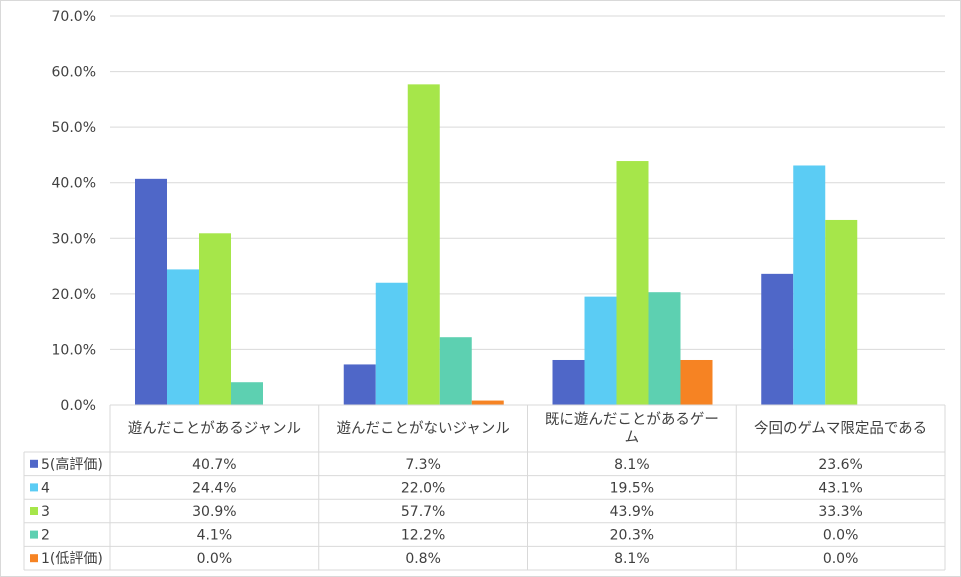 This screenshot has height=577, width=961. I want to click on data-label: 40.7%, so click(214, 465).